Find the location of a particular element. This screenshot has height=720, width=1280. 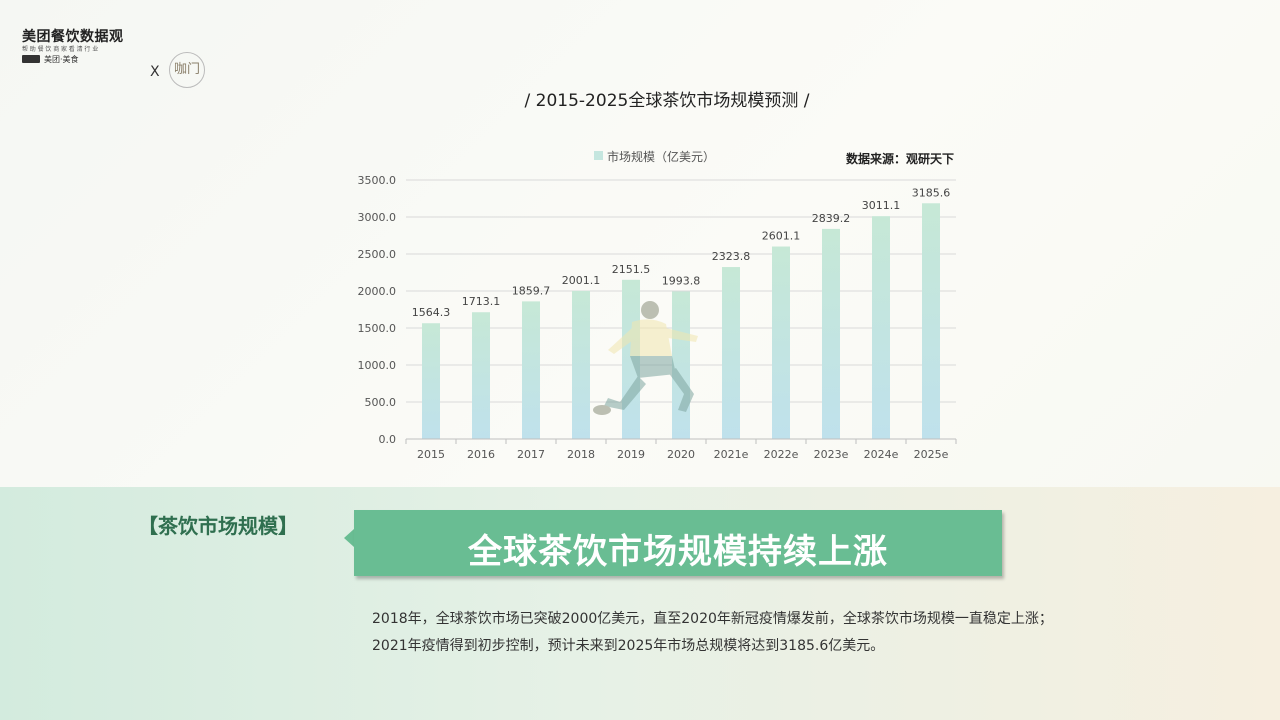

legend-label: 市场规模（亿美元） is located at coordinates (661, 157).